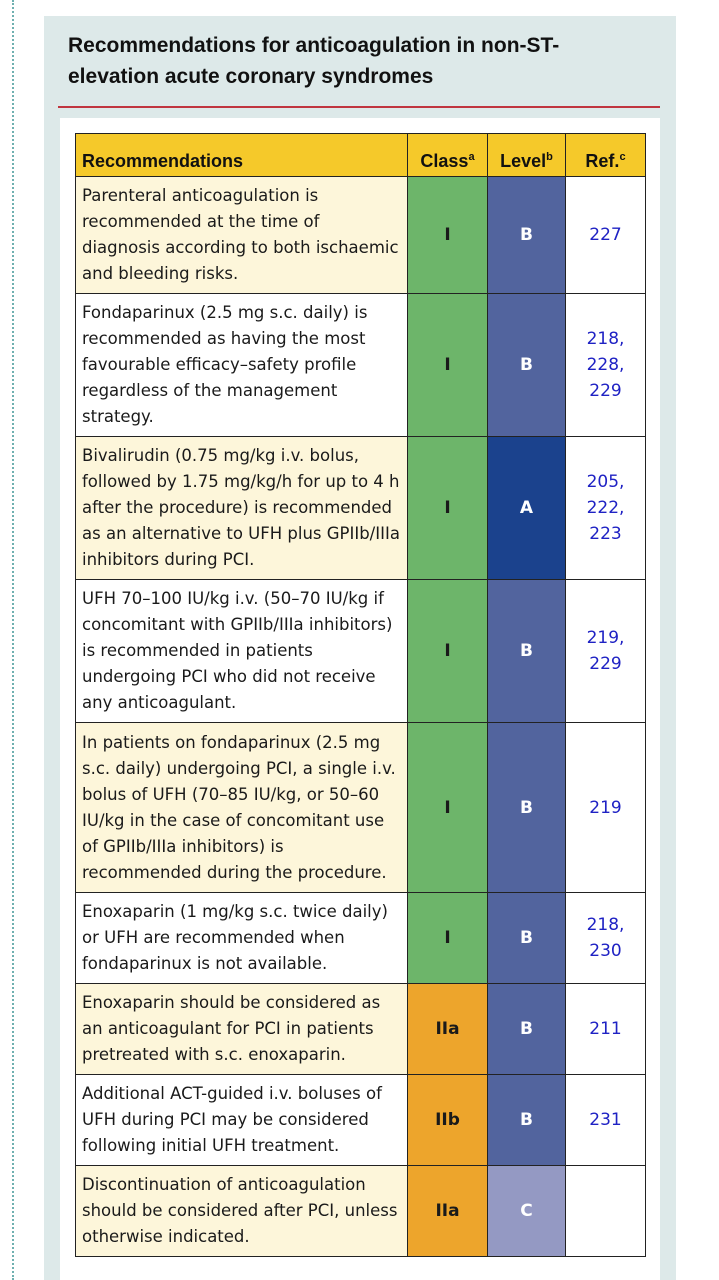 This screenshot has height=1280, width=719. I want to click on reference-cell: 218, 230, so click(605, 938).